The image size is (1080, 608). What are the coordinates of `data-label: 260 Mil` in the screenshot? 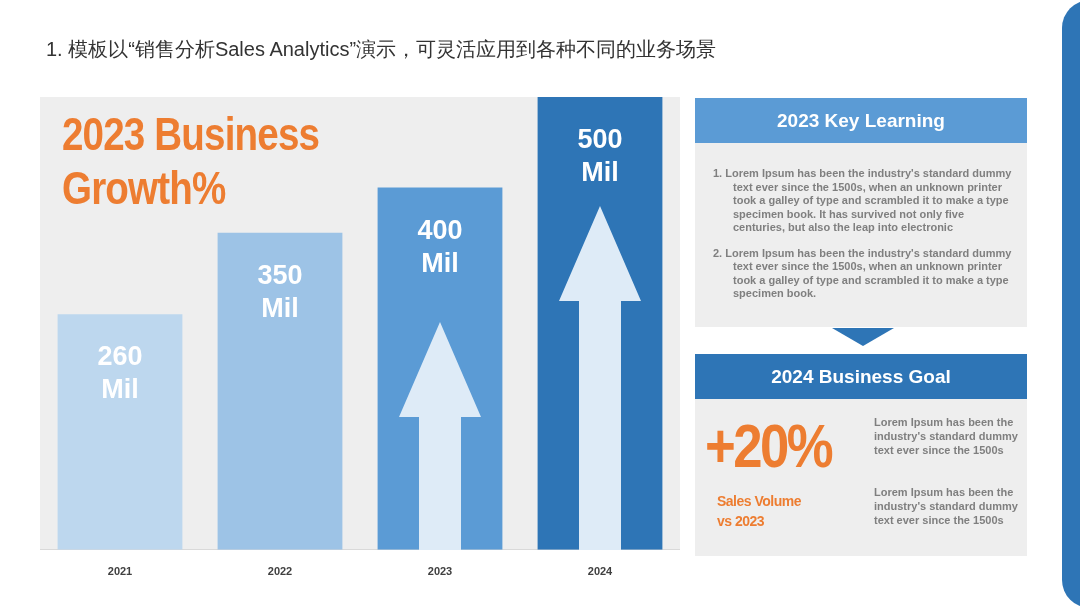 It's located at (120, 373).